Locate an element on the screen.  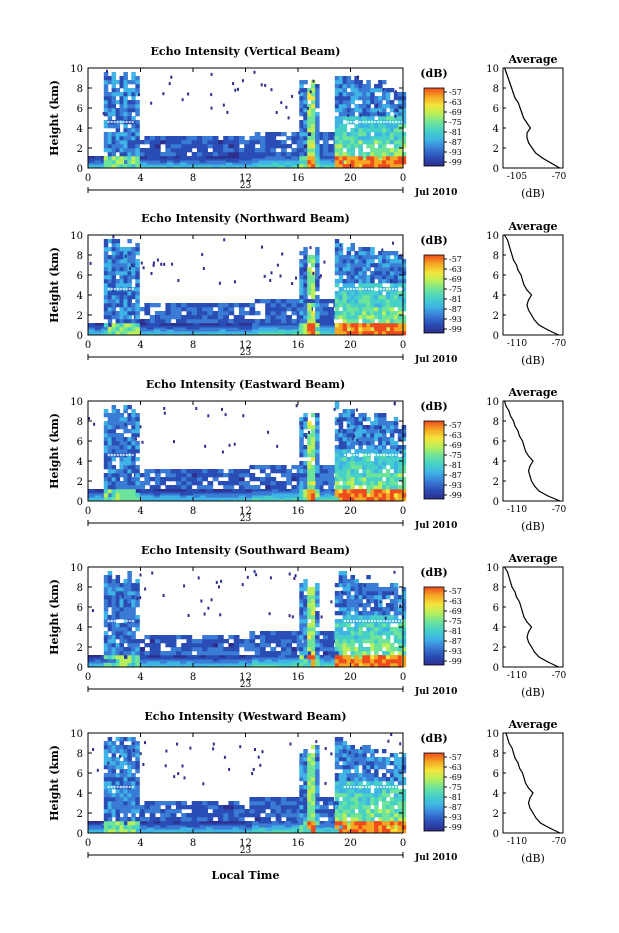
y-tick-label: 2 is located at coordinates (80, 482).